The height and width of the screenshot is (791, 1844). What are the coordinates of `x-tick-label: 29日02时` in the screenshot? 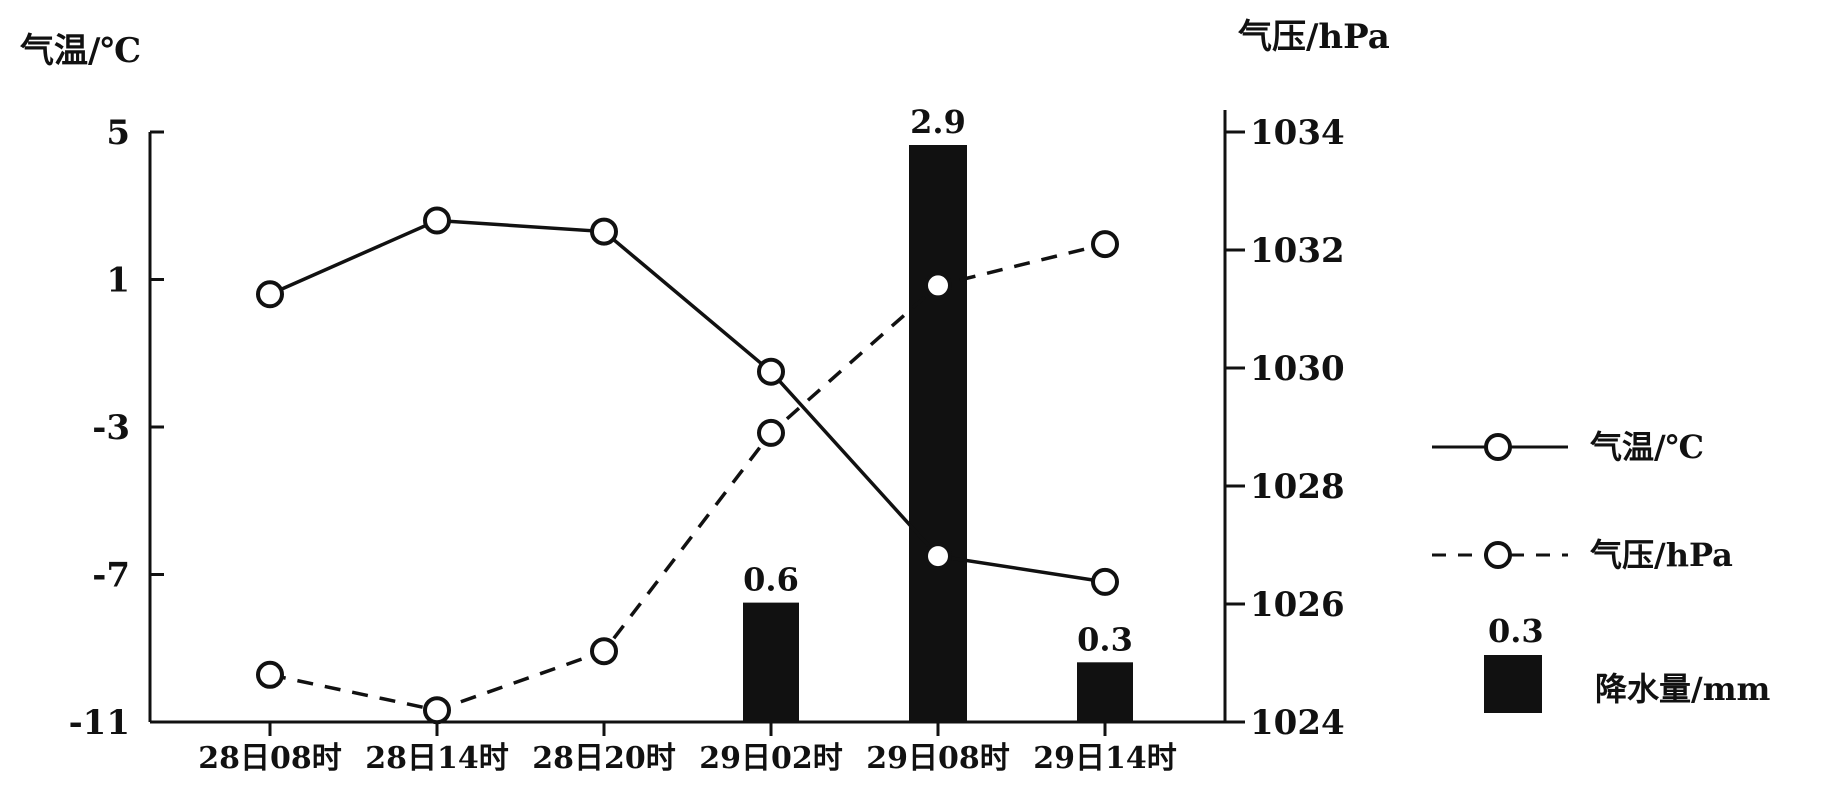 It's located at (771, 758).